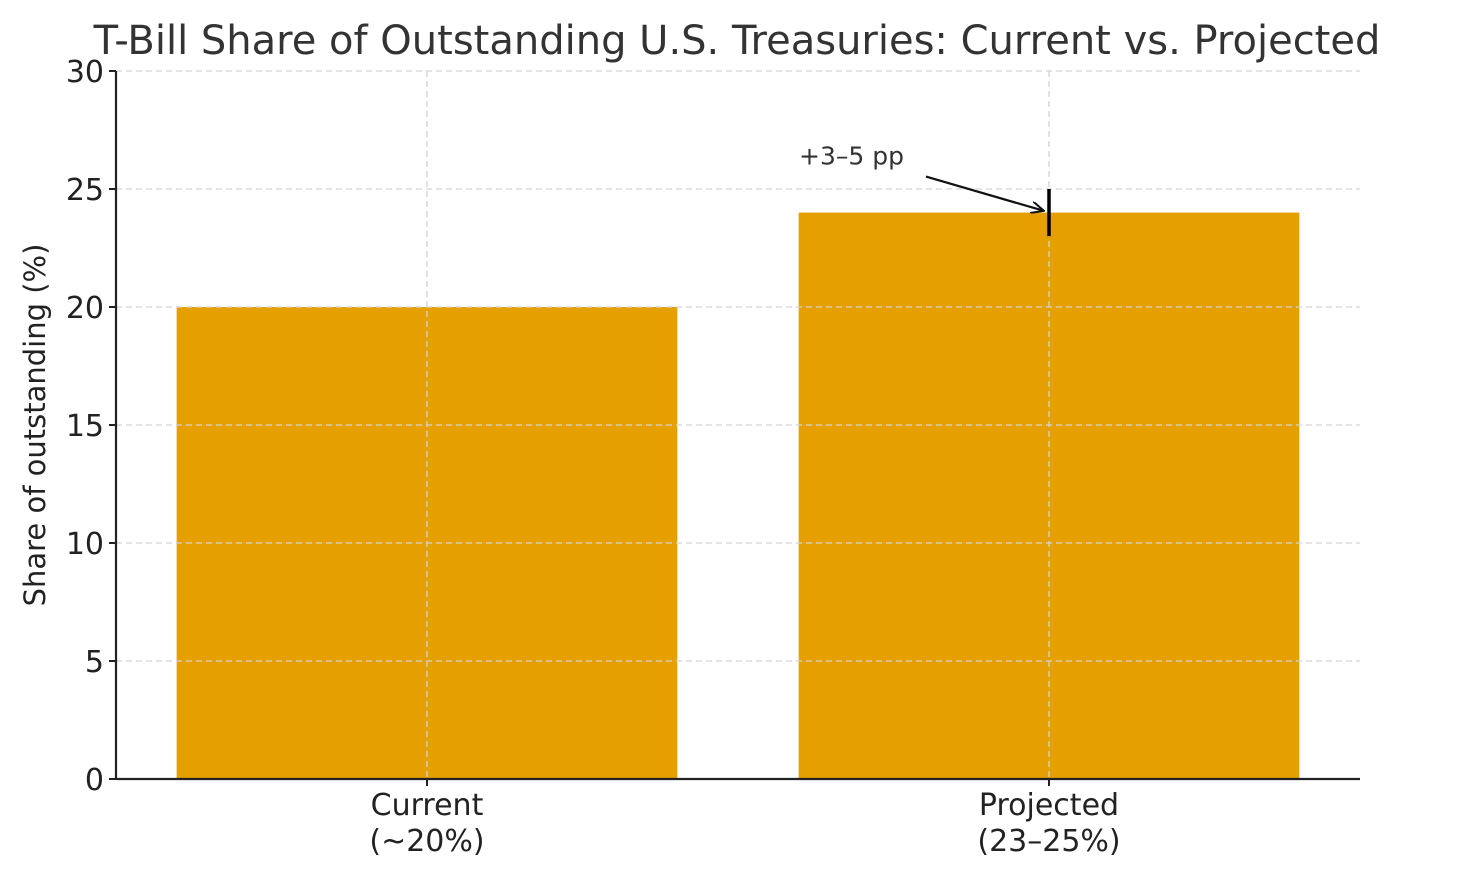 The height and width of the screenshot is (880, 1474). I want to click on y-tick-label: 10, so click(85, 544).